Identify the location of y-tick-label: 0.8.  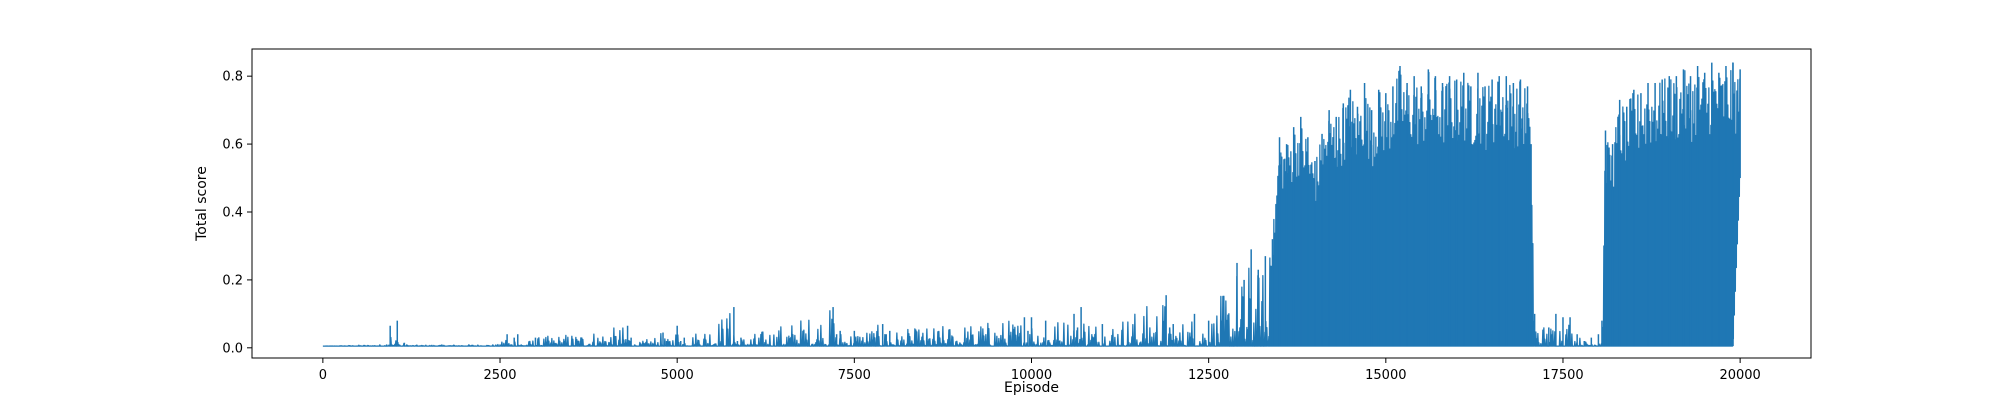
(232, 77).